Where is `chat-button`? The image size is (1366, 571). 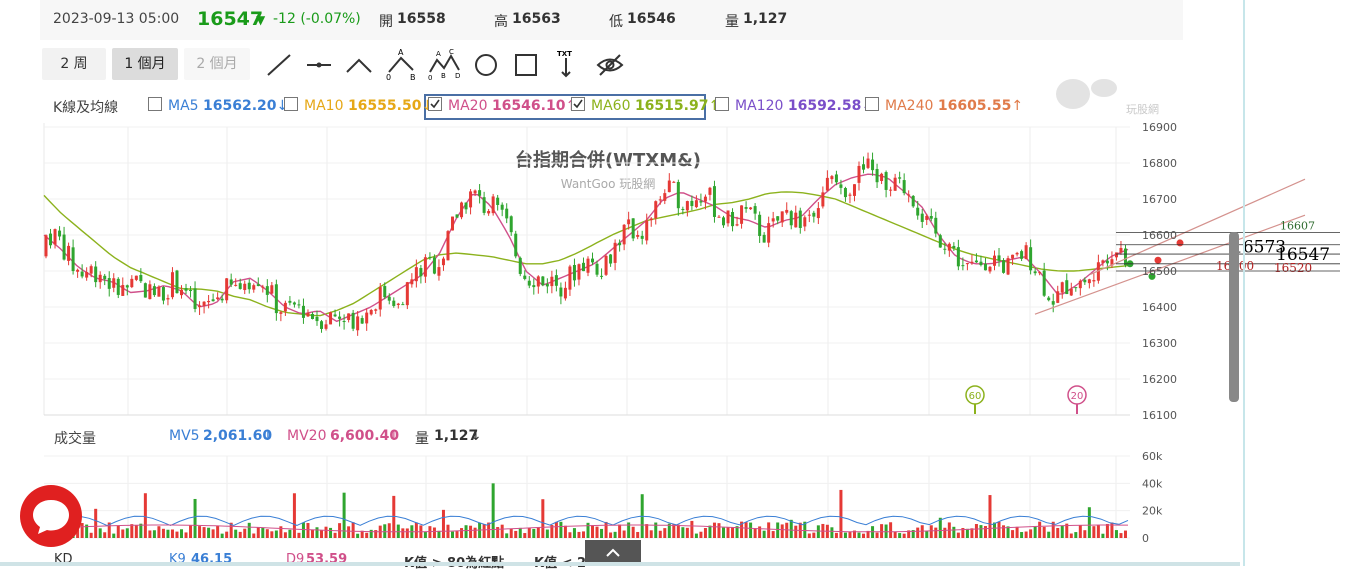 chat-button is located at coordinates (51, 516).